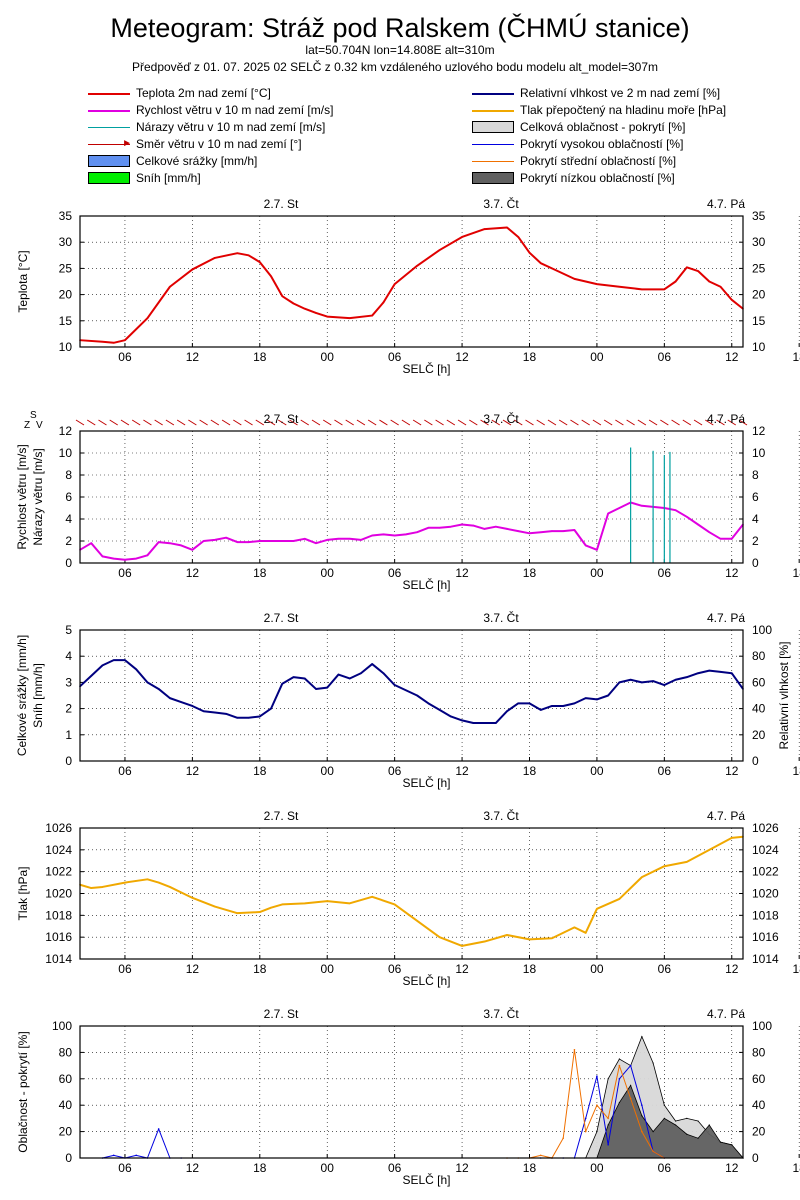 The width and height of the screenshot is (800, 1200). Describe the element at coordinates (58, 937) in the screenshot. I see `y-tick-label: 1016` at that location.